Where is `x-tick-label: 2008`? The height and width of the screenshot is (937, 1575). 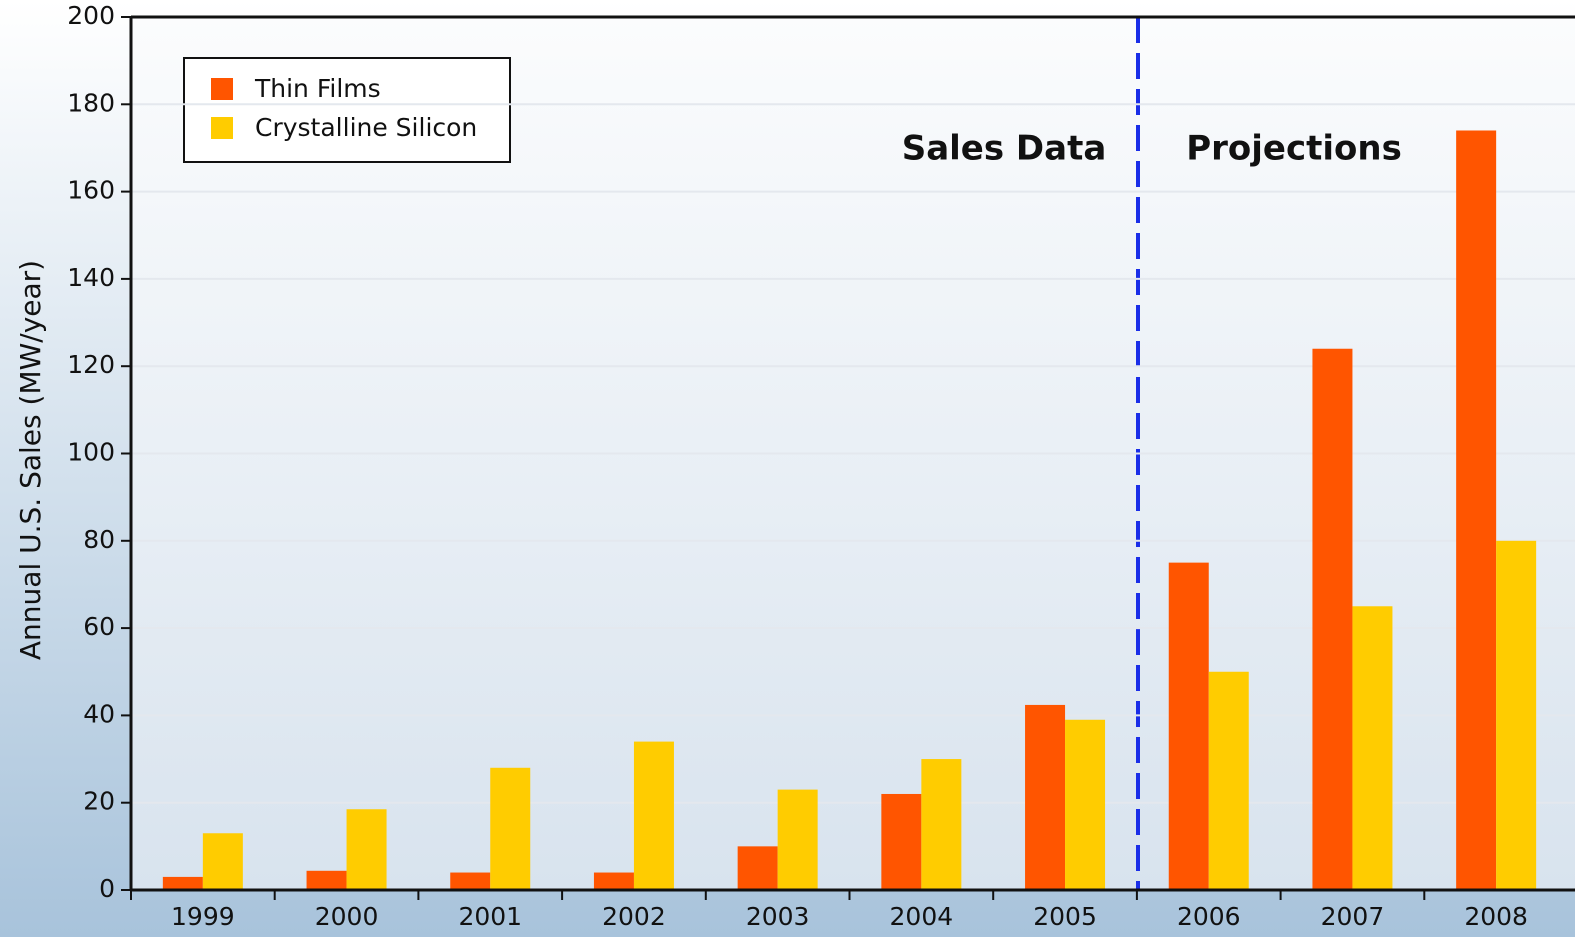 x-tick-label: 2008 is located at coordinates (1496, 916).